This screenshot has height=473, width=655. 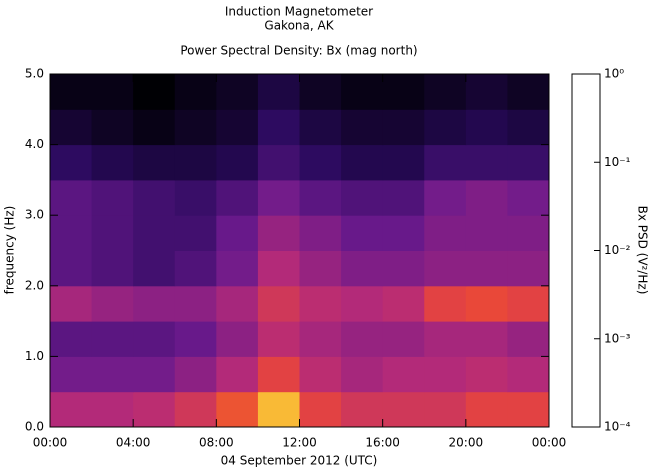 I want to click on colorbar-tick-label: 10⁻², so click(x=617, y=250).